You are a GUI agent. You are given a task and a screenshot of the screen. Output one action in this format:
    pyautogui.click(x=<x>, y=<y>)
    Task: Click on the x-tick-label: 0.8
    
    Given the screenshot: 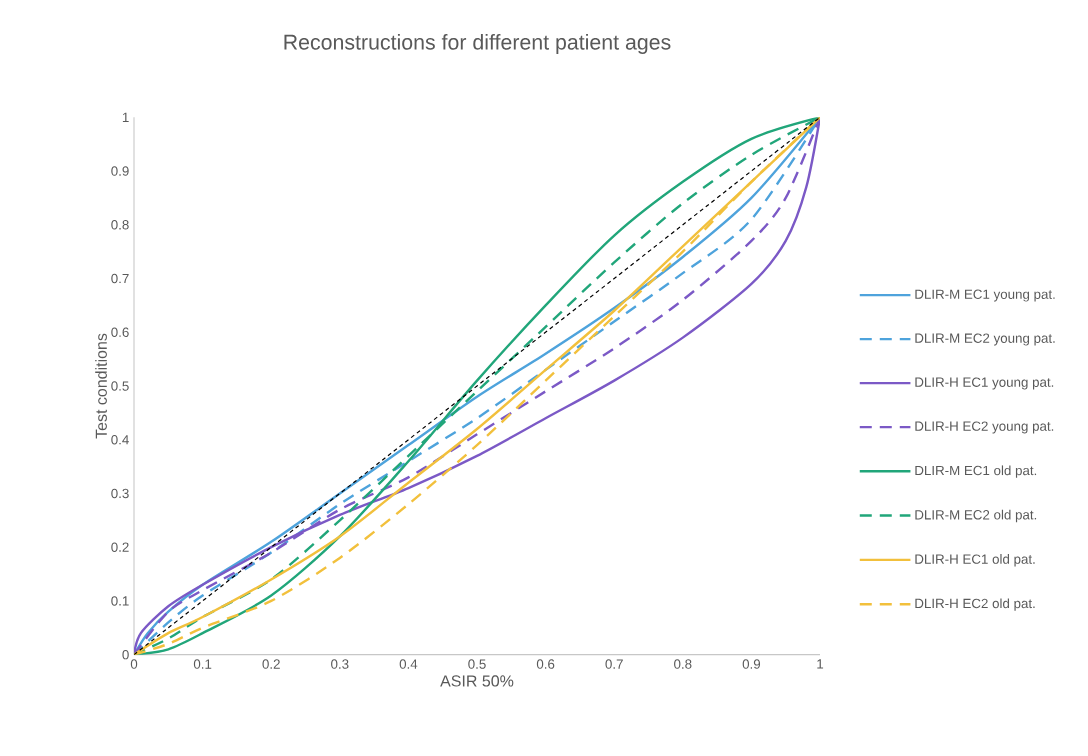 What is the action you would take?
    pyautogui.click(x=683, y=664)
    